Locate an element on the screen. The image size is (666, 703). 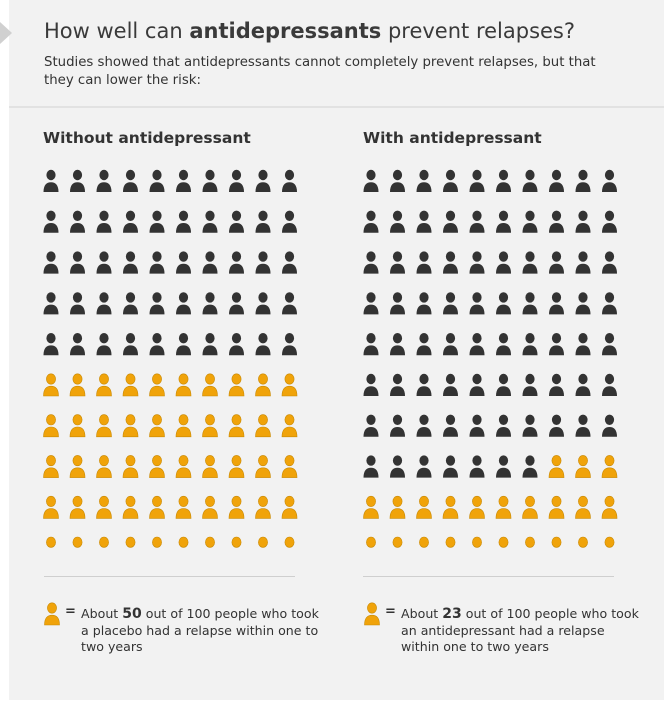
divider-with is located at coordinates (488, 576).